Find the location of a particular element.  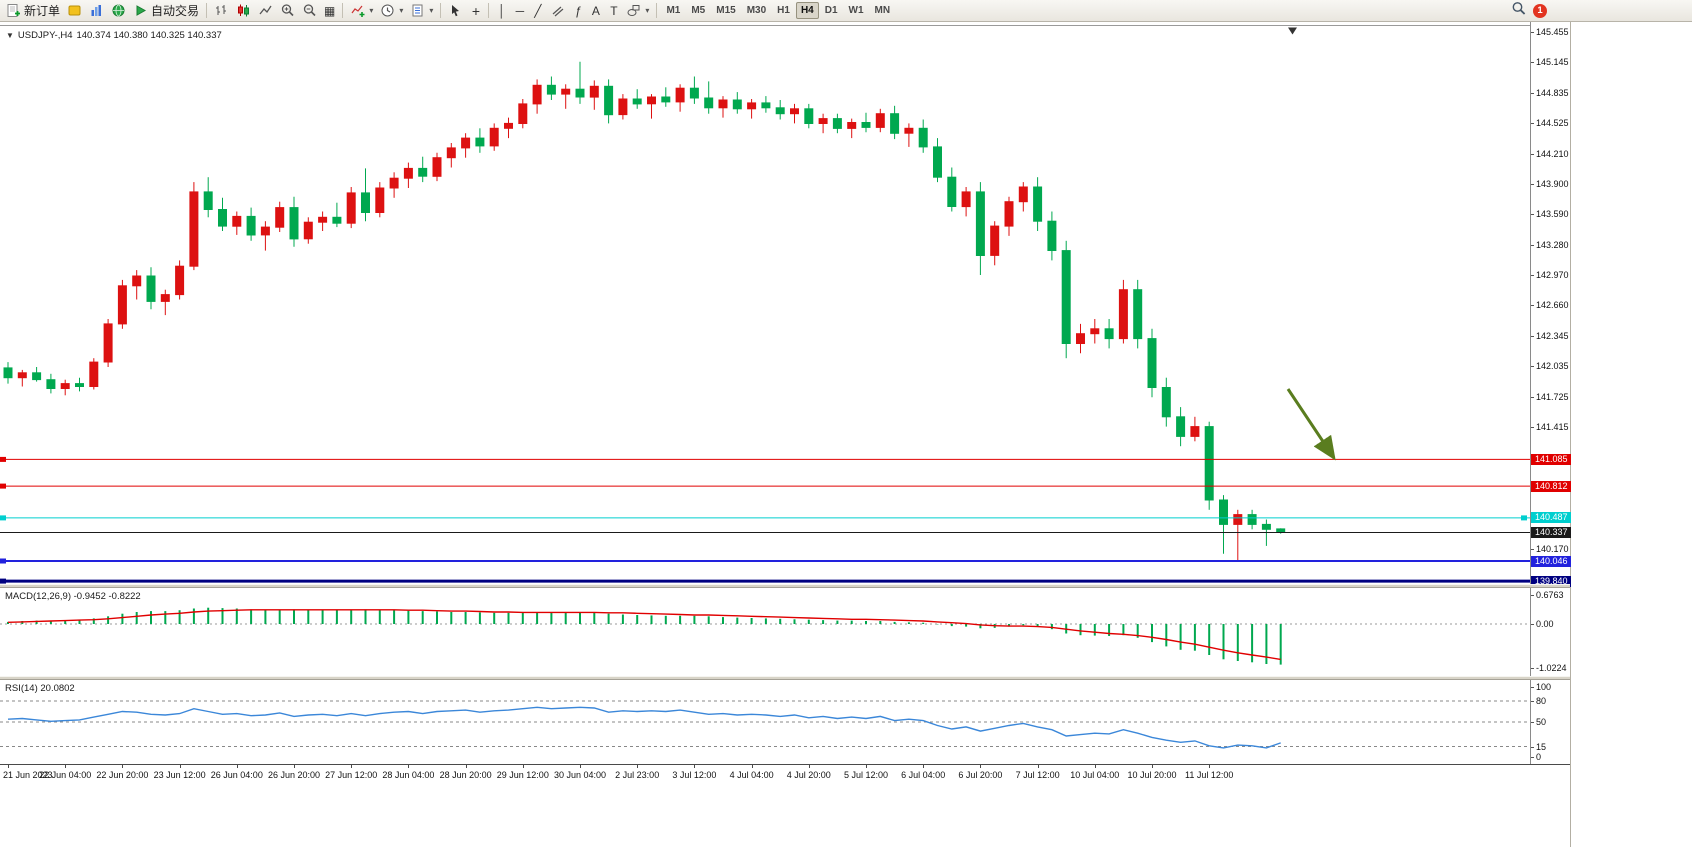

time-label: 26 Jun 20:00 is located at coordinates (294, 775).